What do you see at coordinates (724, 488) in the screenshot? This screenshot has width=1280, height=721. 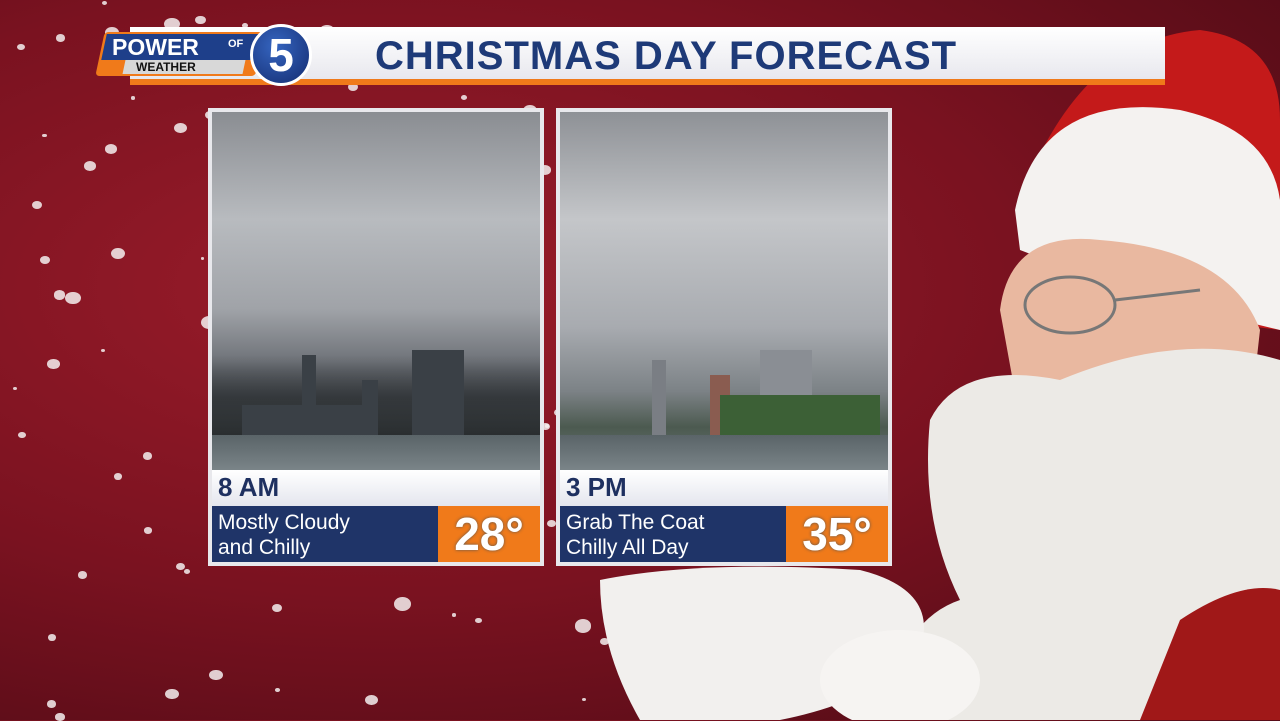 I see `forecast-time: 3 PM` at bounding box center [724, 488].